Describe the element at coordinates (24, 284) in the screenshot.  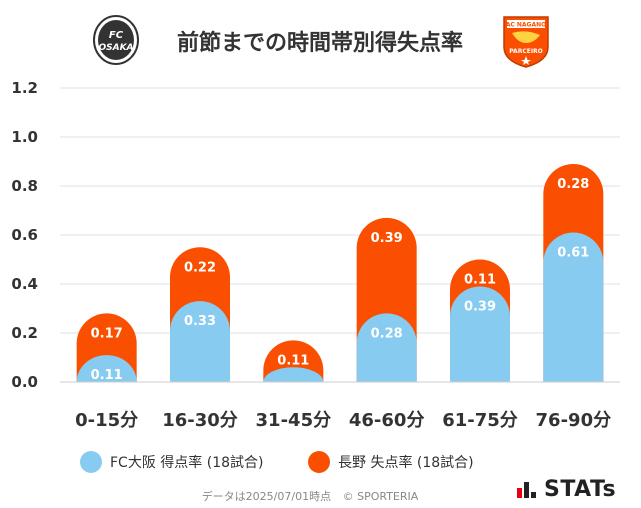
I see `y-tick-label: 0.4` at that location.